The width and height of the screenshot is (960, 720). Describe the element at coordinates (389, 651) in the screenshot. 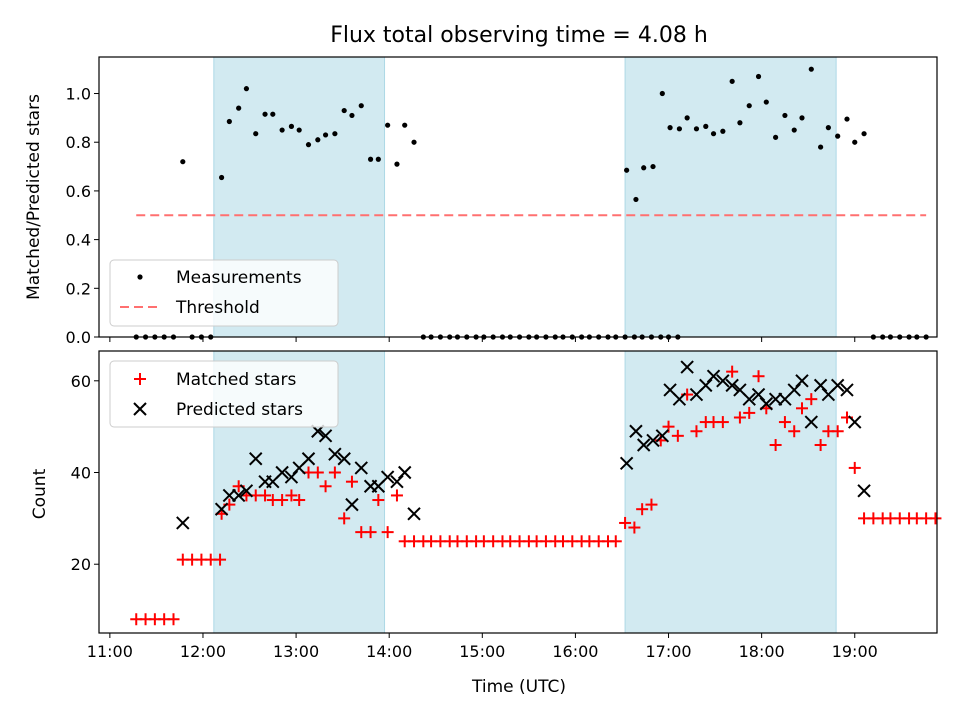

I see `x-tick-label: 14:00` at that location.